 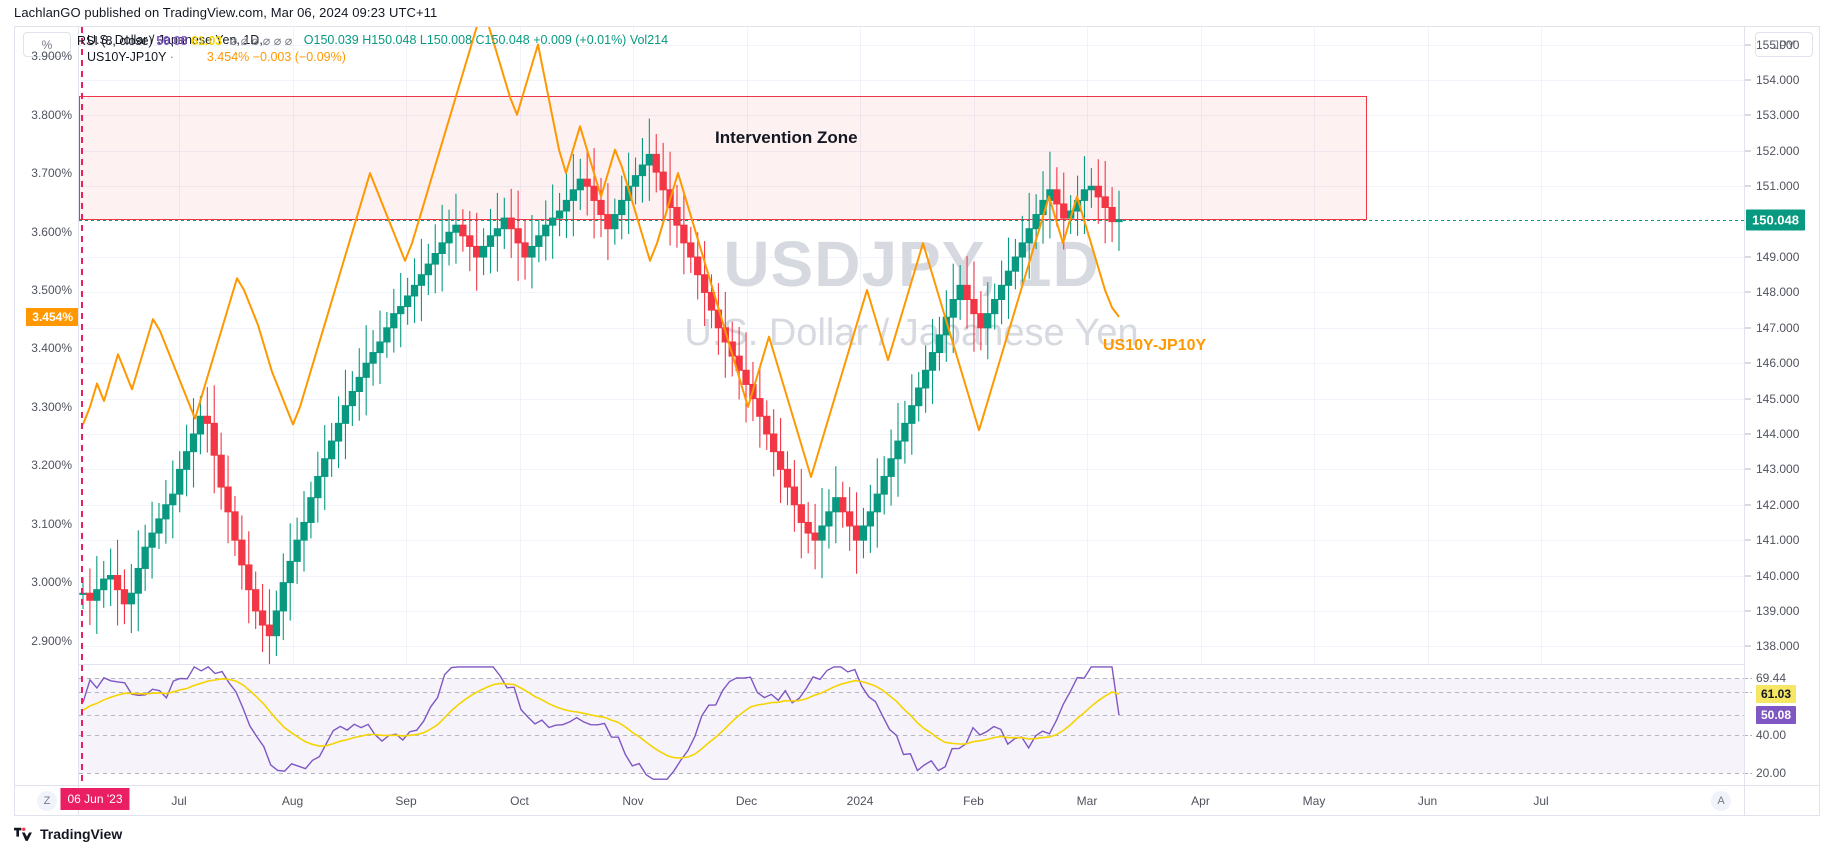 I want to click on legend-open-value: 150.039, so click(x=336, y=40).